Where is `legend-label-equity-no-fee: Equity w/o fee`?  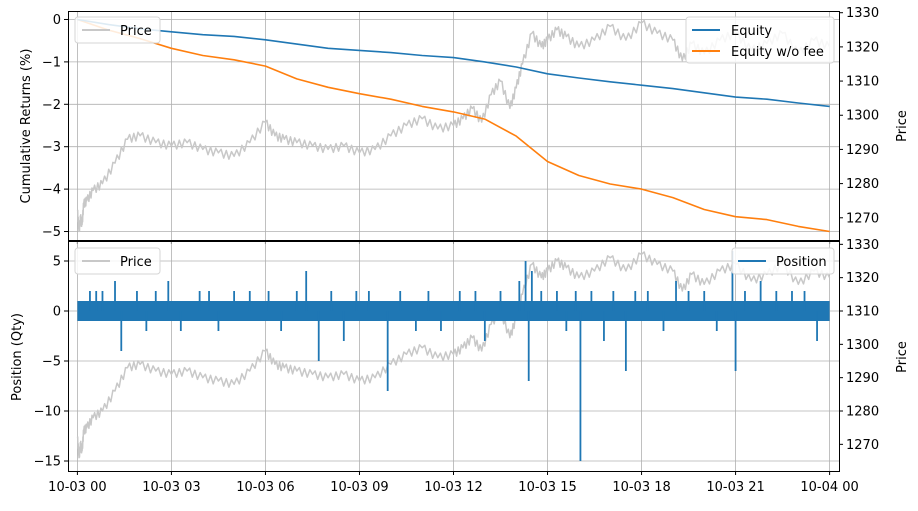 legend-label-equity-no-fee: Equity w/o fee is located at coordinates (777, 52).